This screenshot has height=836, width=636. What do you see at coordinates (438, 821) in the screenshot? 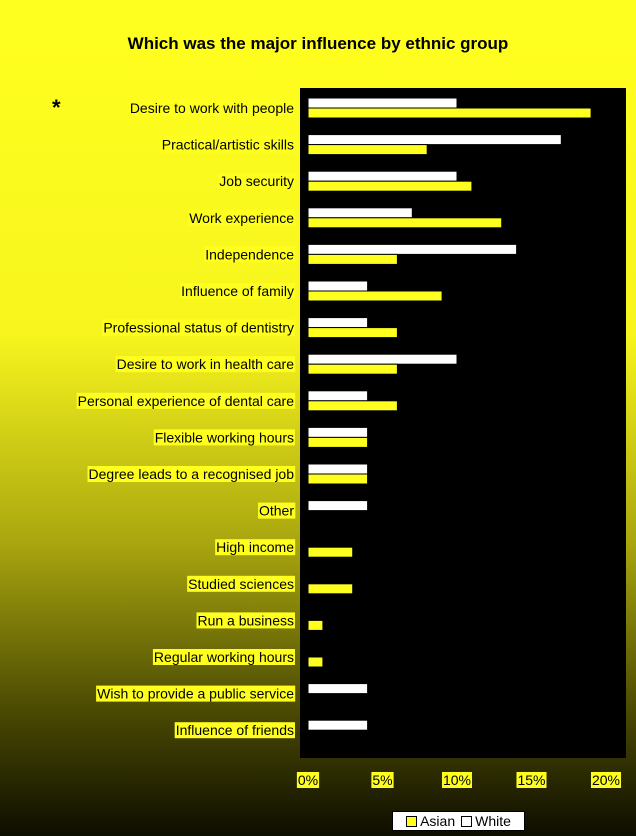
I see `legend-label-asian: Asian` at bounding box center [438, 821].